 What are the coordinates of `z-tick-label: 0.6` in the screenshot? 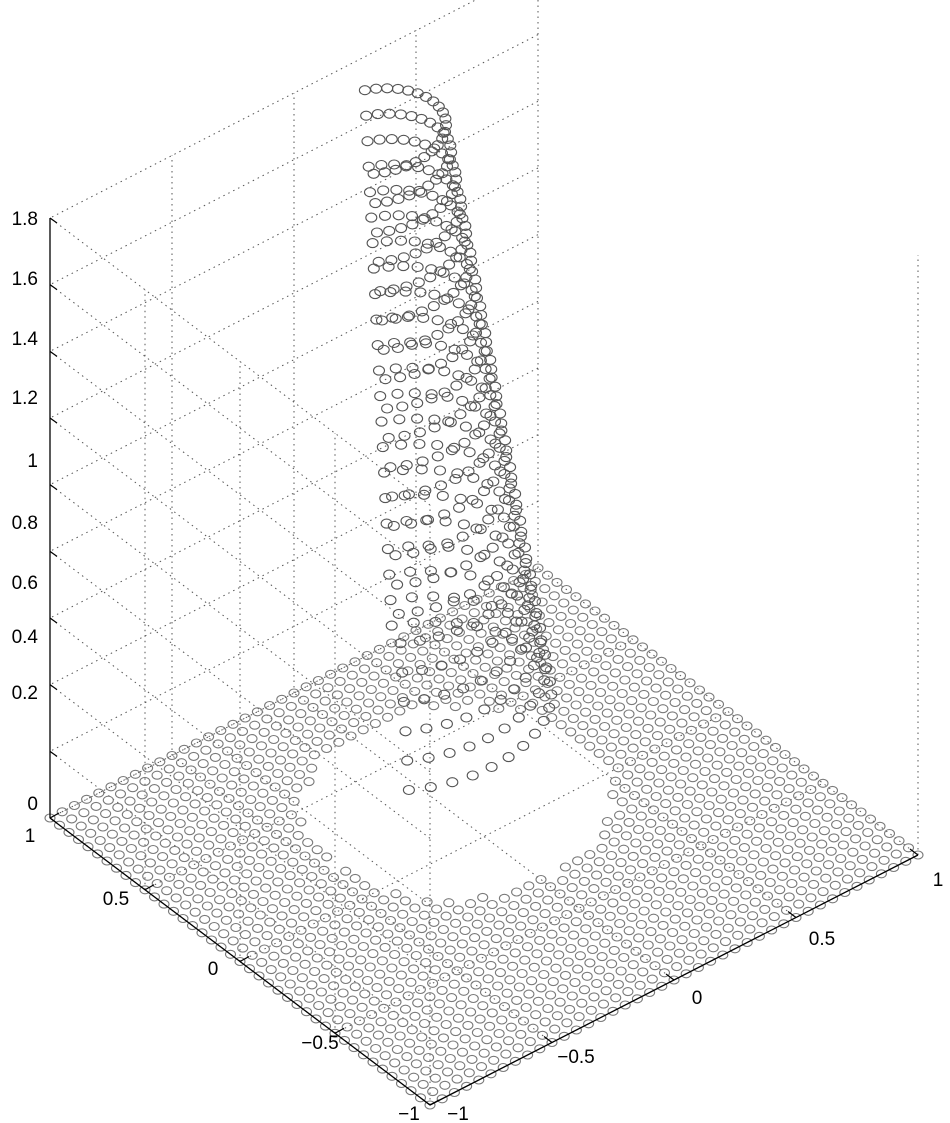 It's located at (25, 583).